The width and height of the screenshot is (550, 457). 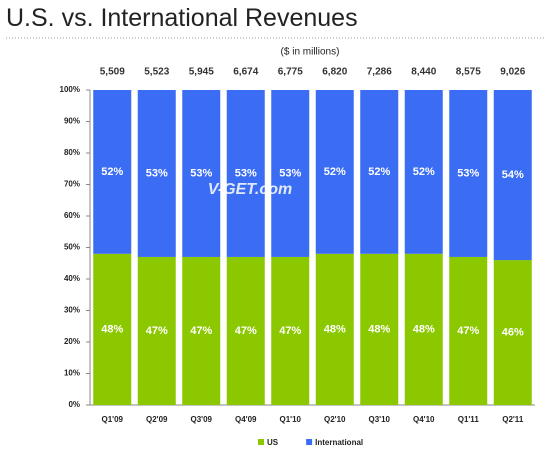 I want to click on watermark: V-GET.com, so click(x=250, y=189).